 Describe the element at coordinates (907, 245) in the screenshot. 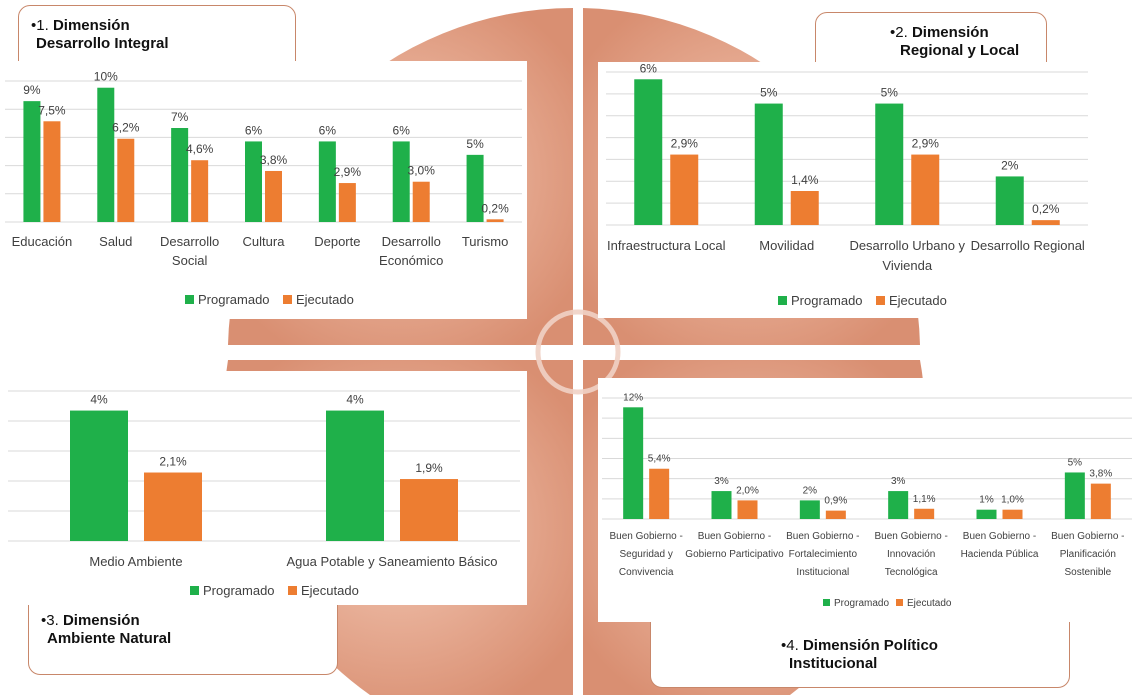

I see `category-label: Desarrollo Urbano y` at that location.